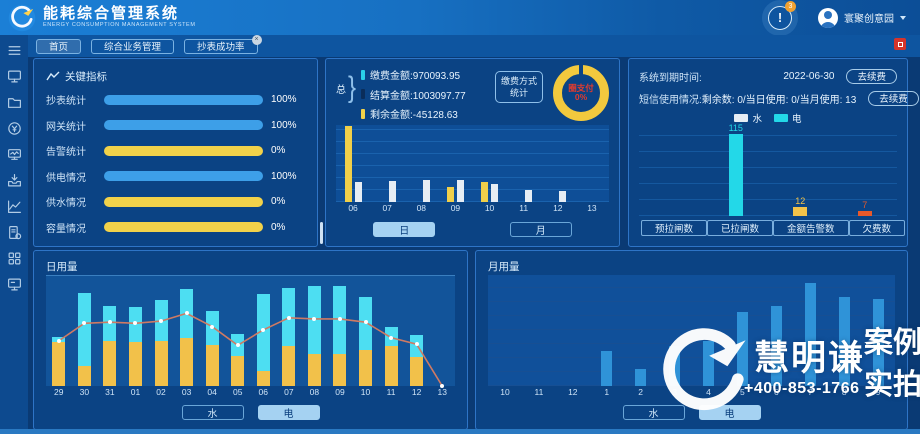 Image resolution: width=920 pixels, height=434 pixels. What do you see at coordinates (288, 412) in the screenshot?
I see `daily-electric-button: 电` at bounding box center [288, 412].